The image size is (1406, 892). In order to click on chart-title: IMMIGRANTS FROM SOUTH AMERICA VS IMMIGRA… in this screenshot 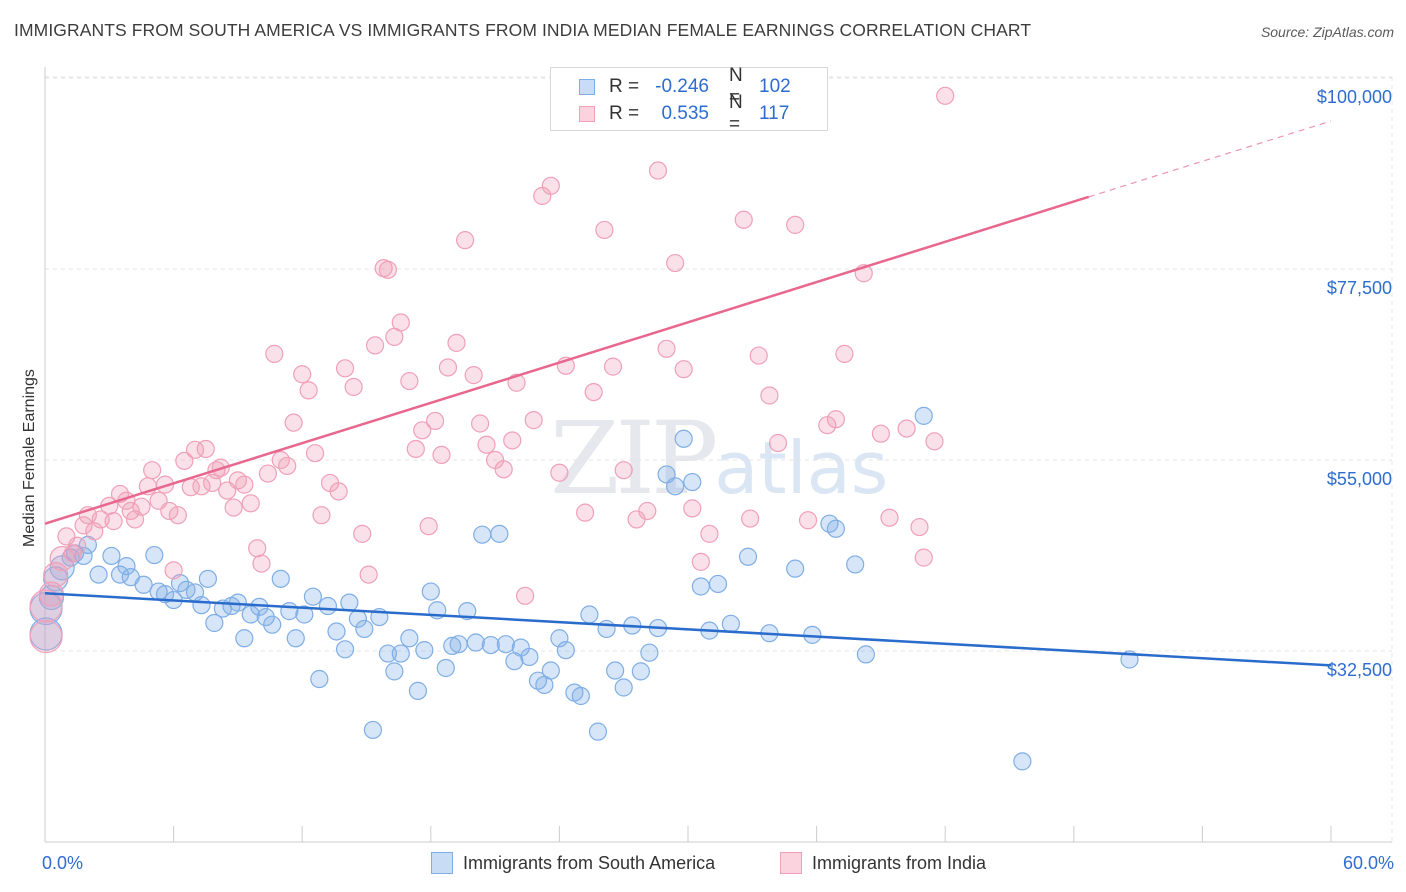, I will do `click(523, 30)`.